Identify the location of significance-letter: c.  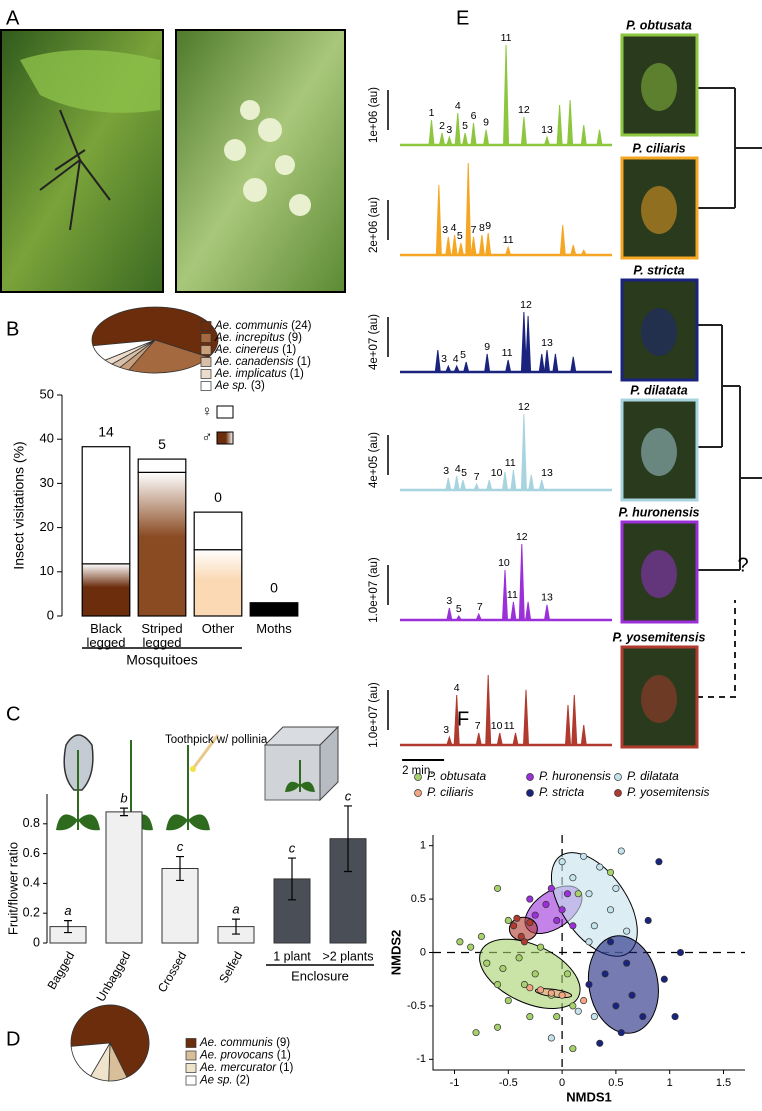
(292, 848).